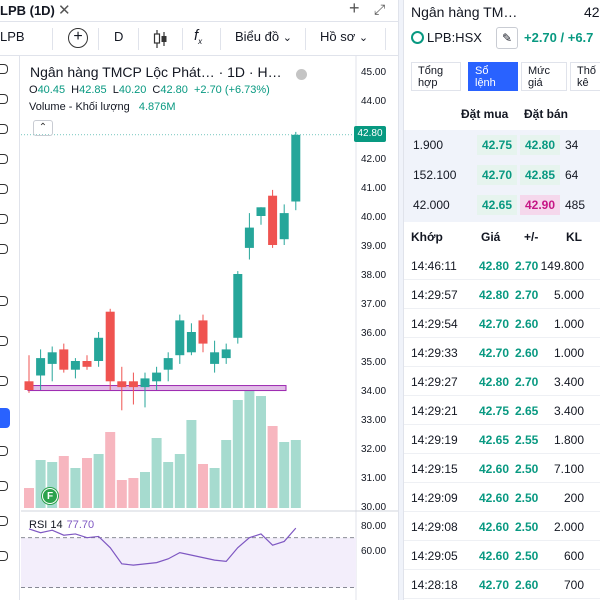  What do you see at coordinates (507, 38) in the screenshot?
I see `edit-icon: ✎` at bounding box center [507, 38].